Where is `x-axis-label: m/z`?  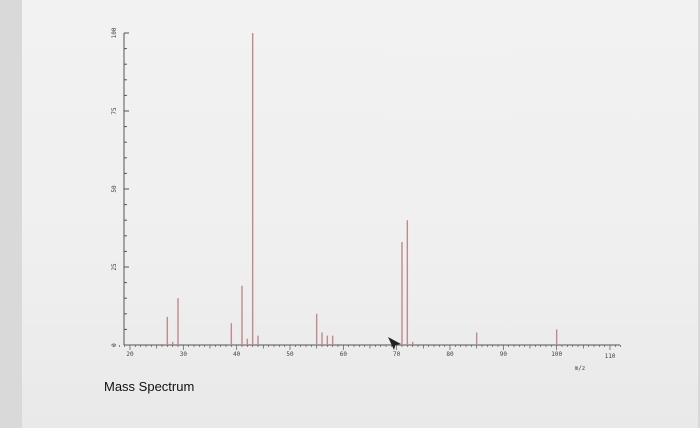
x-axis-label: m/z is located at coordinates (580, 368).